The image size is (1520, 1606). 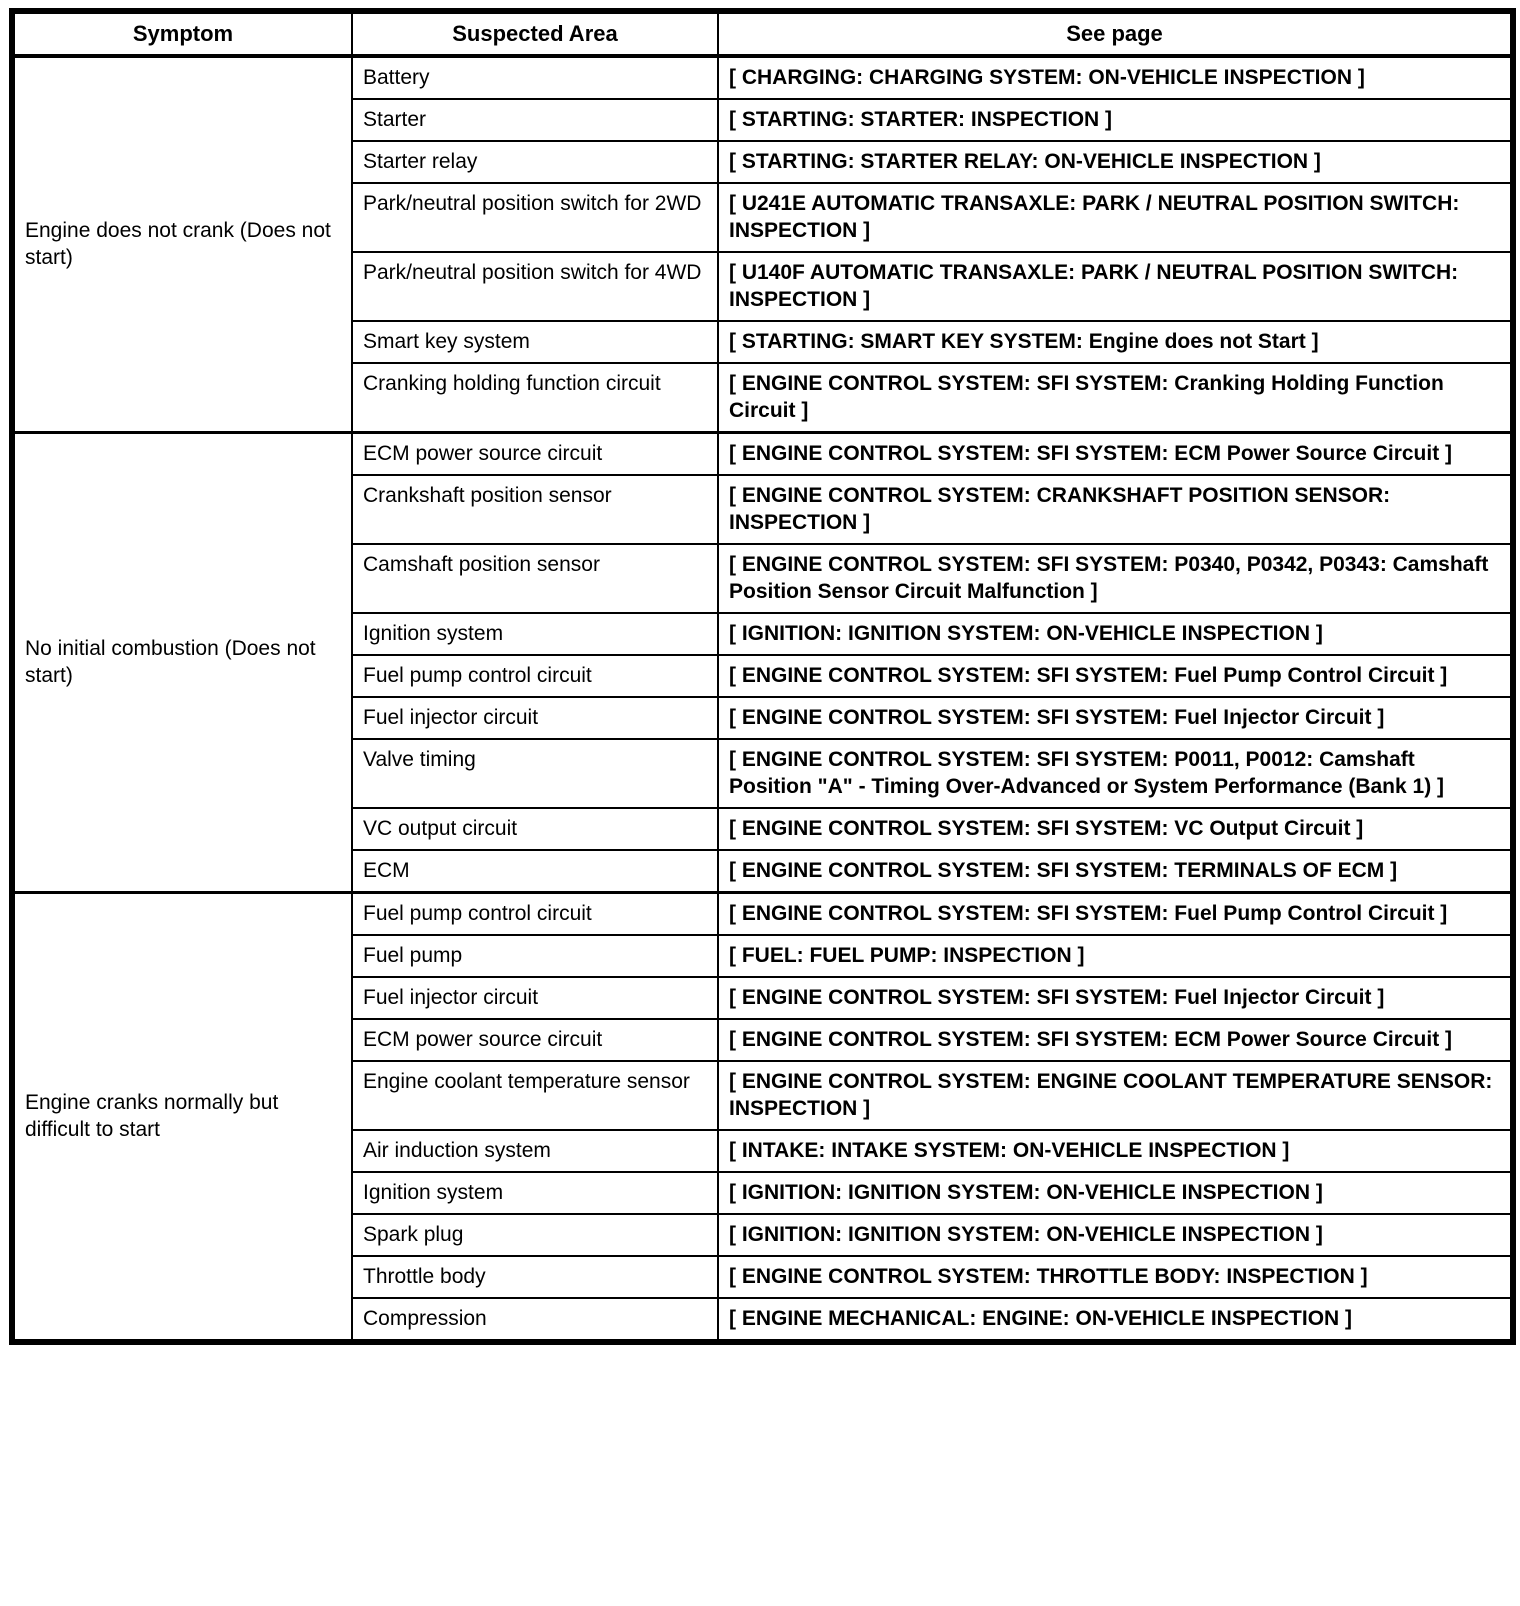 What do you see at coordinates (535, 829) in the screenshot?
I see `suspected-area-cell: VC output circuit` at bounding box center [535, 829].